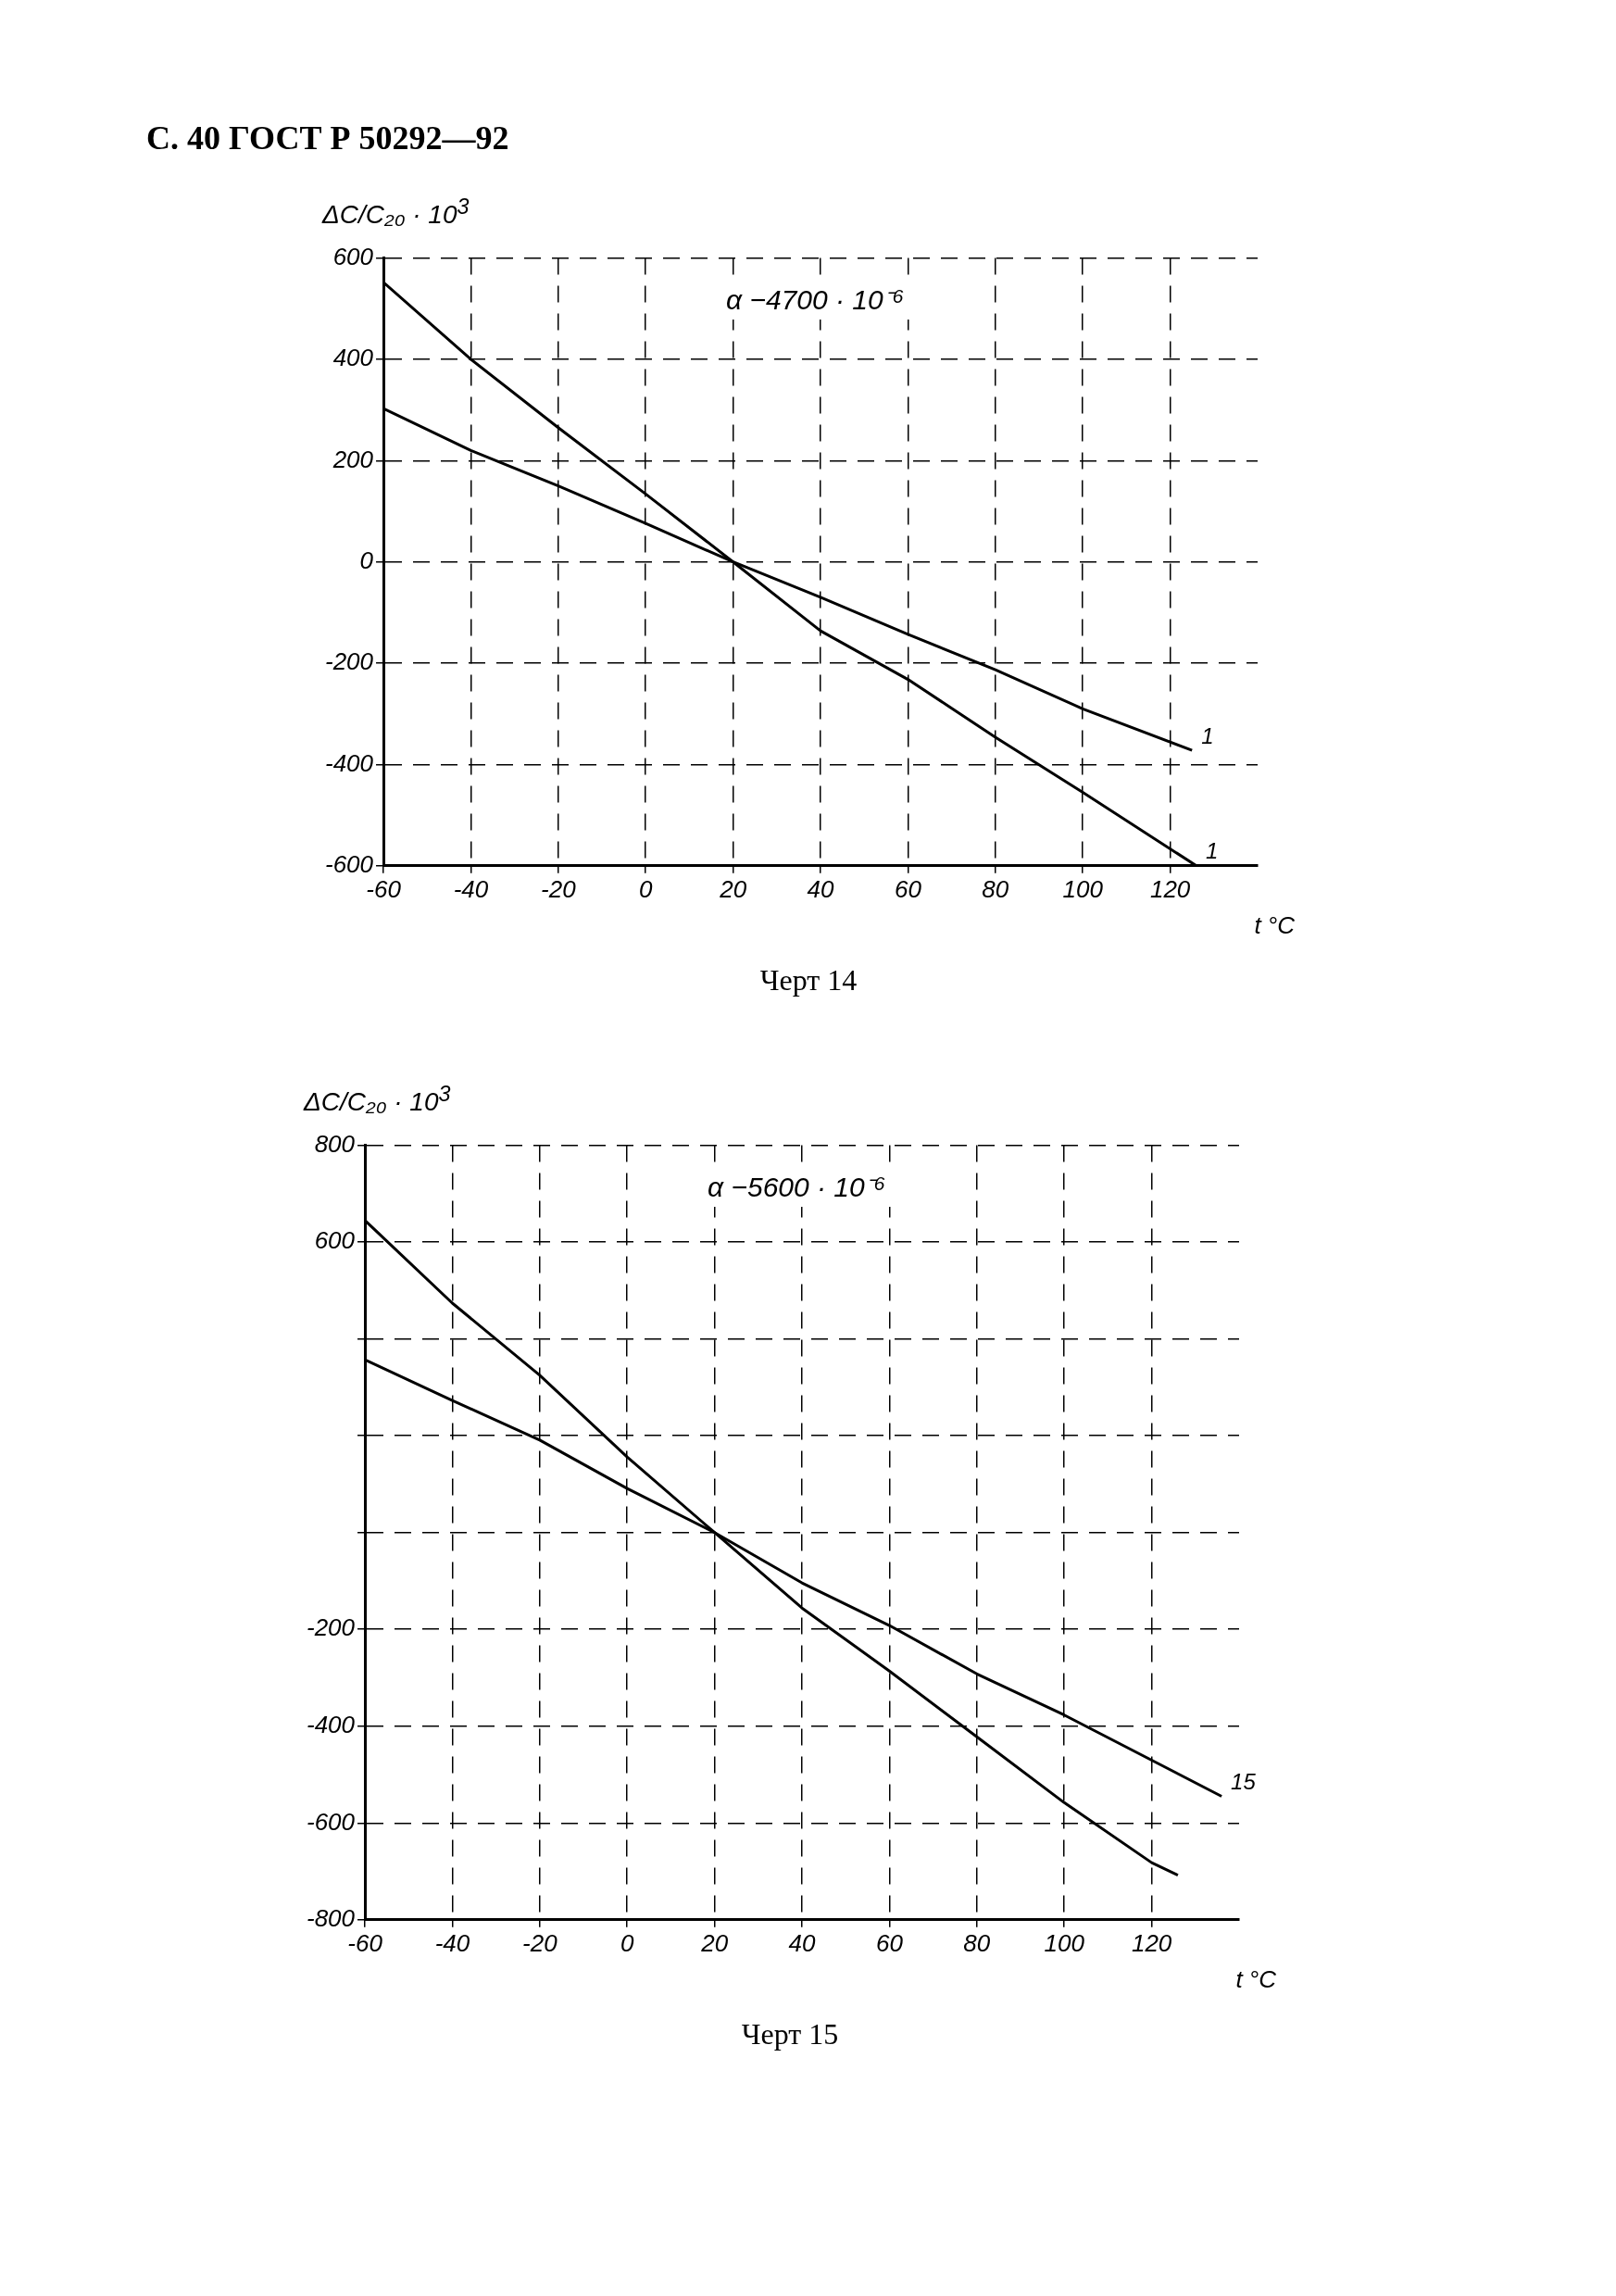 Image resolution: width=1616 pixels, height=2296 pixels. What do you see at coordinates (790, 2034) in the screenshot?
I see `text: Черт 15` at bounding box center [790, 2034].